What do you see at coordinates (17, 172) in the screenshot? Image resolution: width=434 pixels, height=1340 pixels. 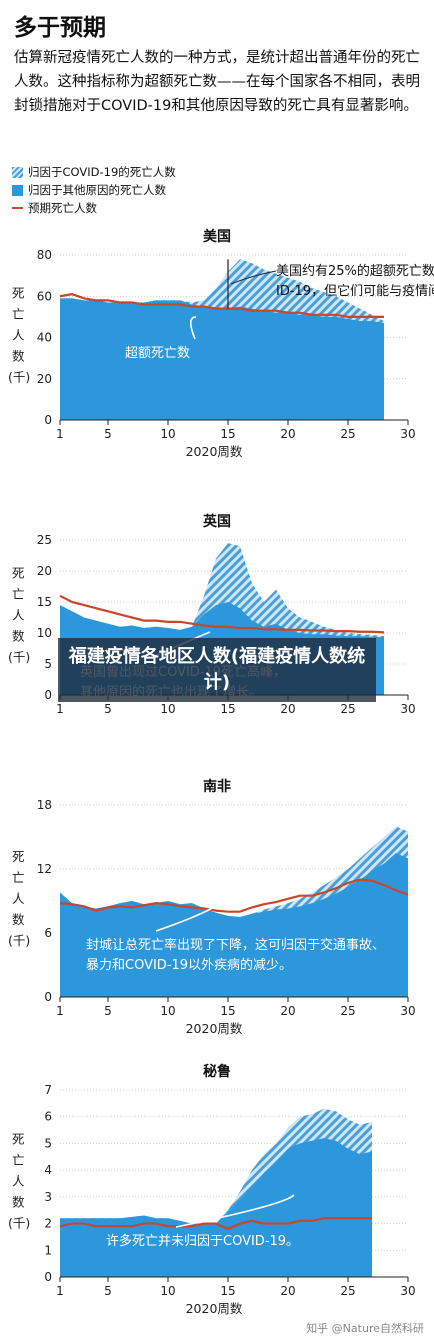 I see `hatched-swatch-icon` at bounding box center [17, 172].